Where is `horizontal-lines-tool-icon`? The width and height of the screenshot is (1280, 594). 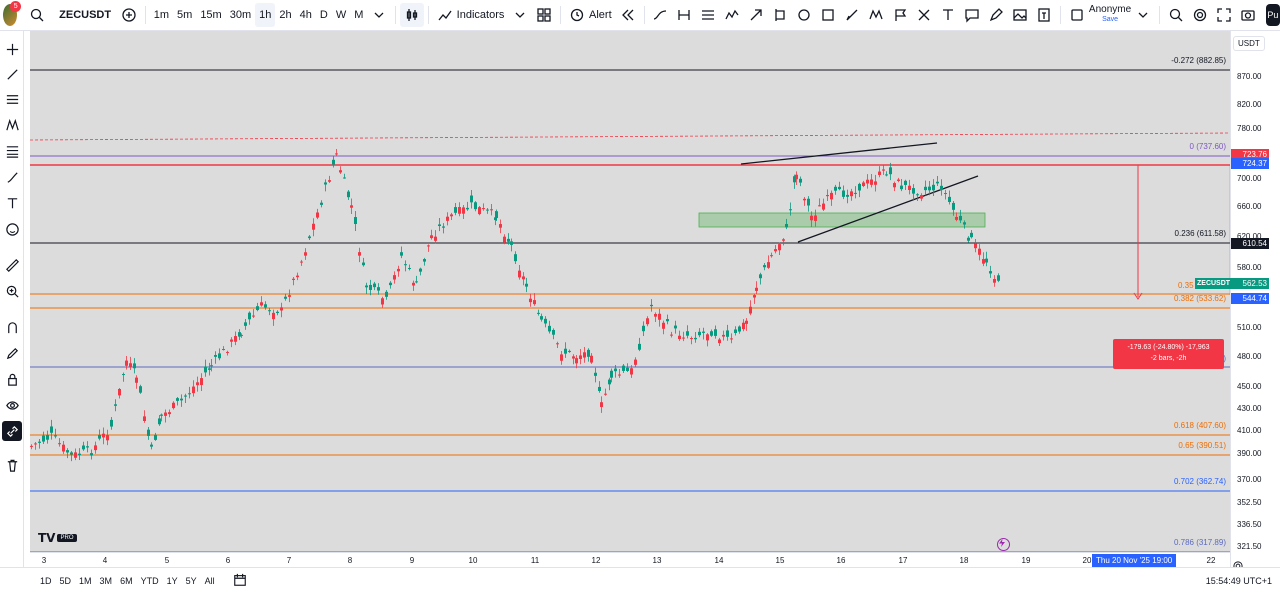
horizontal-lines-tool-icon is located at coordinates (708, 15).